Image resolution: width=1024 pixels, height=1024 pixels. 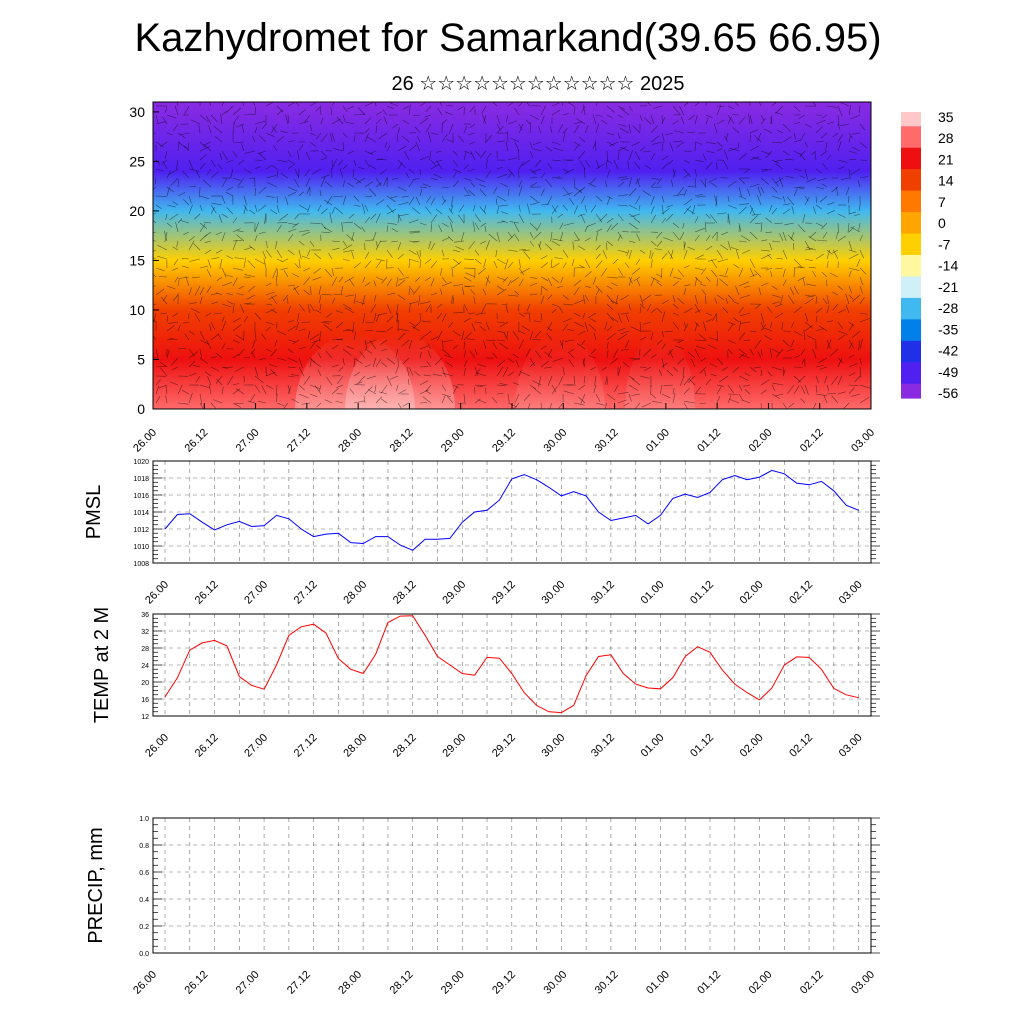 What do you see at coordinates (141, 359) in the screenshot?
I see `heatmap-y-tick-label: 5` at bounding box center [141, 359].